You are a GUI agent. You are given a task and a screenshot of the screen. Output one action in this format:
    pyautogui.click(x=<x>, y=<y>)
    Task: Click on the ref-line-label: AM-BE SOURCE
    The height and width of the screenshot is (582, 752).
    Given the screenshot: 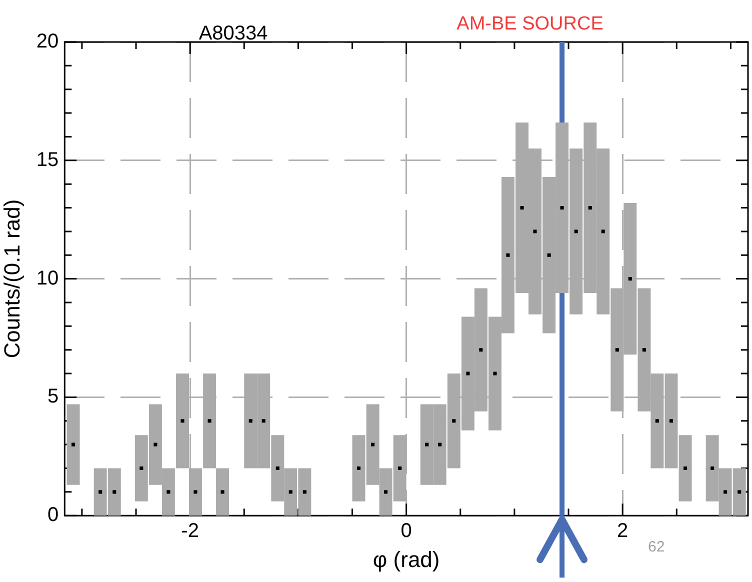 What is the action you would take?
    pyautogui.click(x=530, y=24)
    